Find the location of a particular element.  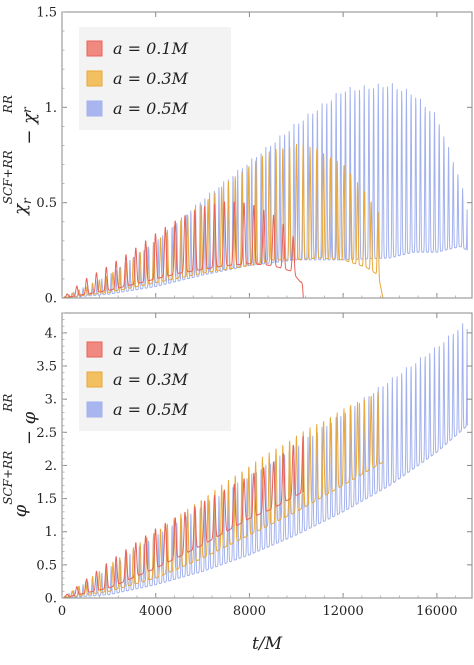

y-tick-label: 4. is located at coordinates (51, 333).